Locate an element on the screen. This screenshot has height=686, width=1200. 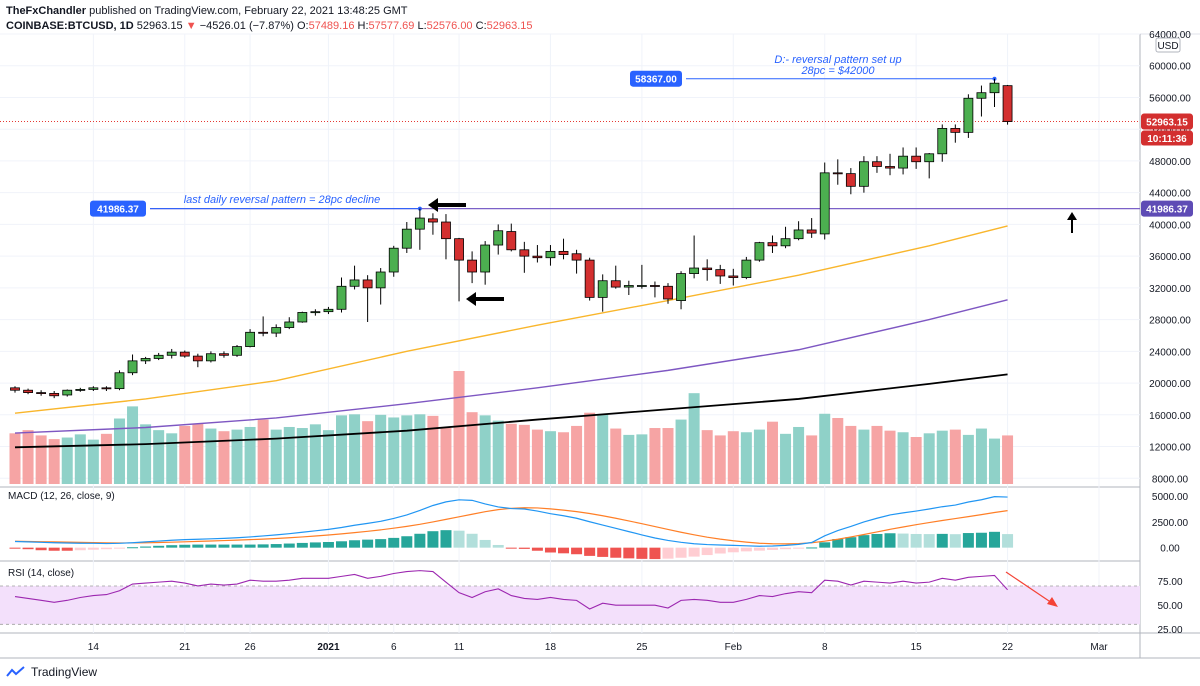
annotation-setup-line2: 28pc = $42000 is located at coordinates (837, 71).